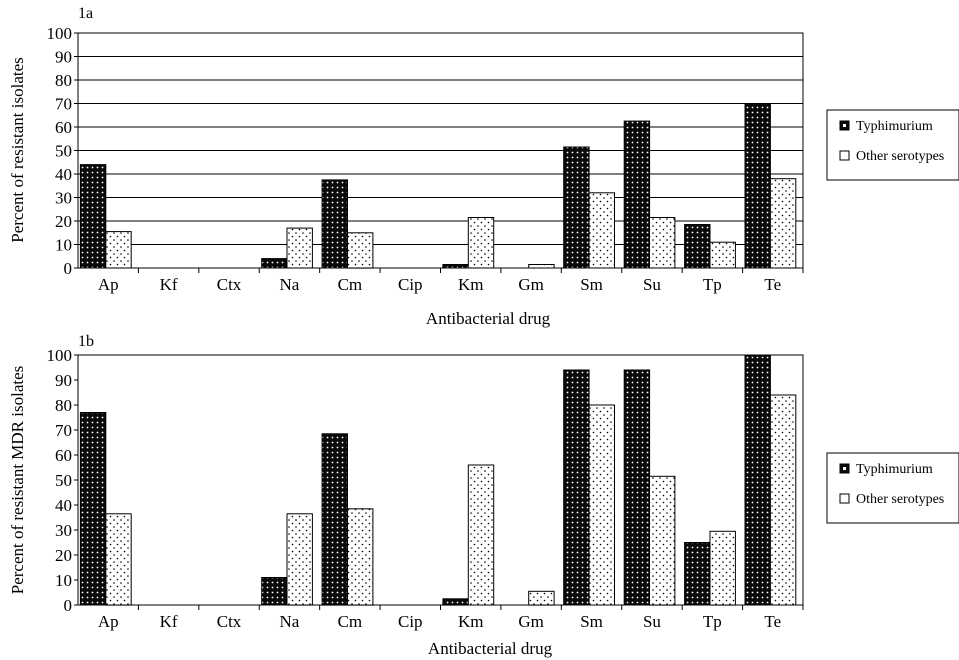 The image size is (959, 660). I want to click on legend-1a: Typhimurium Other serotypes, so click(892, 145).